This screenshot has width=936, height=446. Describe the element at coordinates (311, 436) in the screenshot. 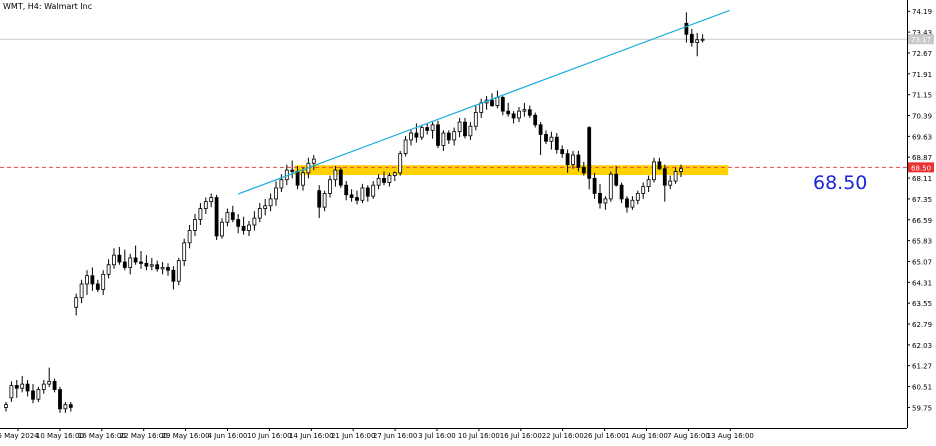

I see `x-tick-label: 14 Jun 16:00` at that location.